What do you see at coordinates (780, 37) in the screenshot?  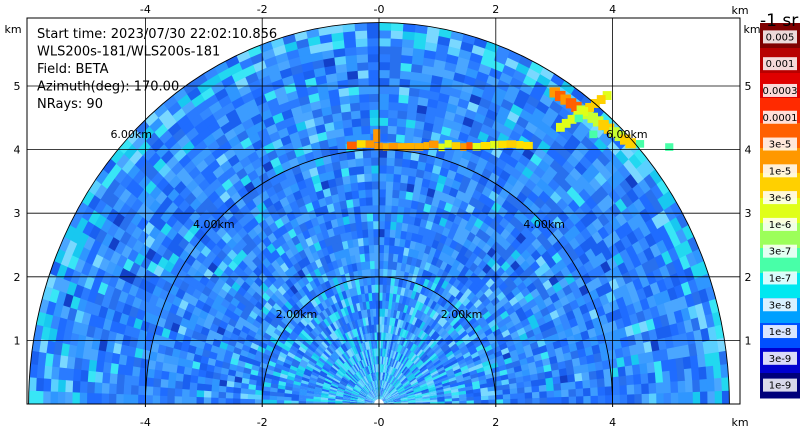 I see `colorbar-tick-label: 0.005` at bounding box center [780, 37].